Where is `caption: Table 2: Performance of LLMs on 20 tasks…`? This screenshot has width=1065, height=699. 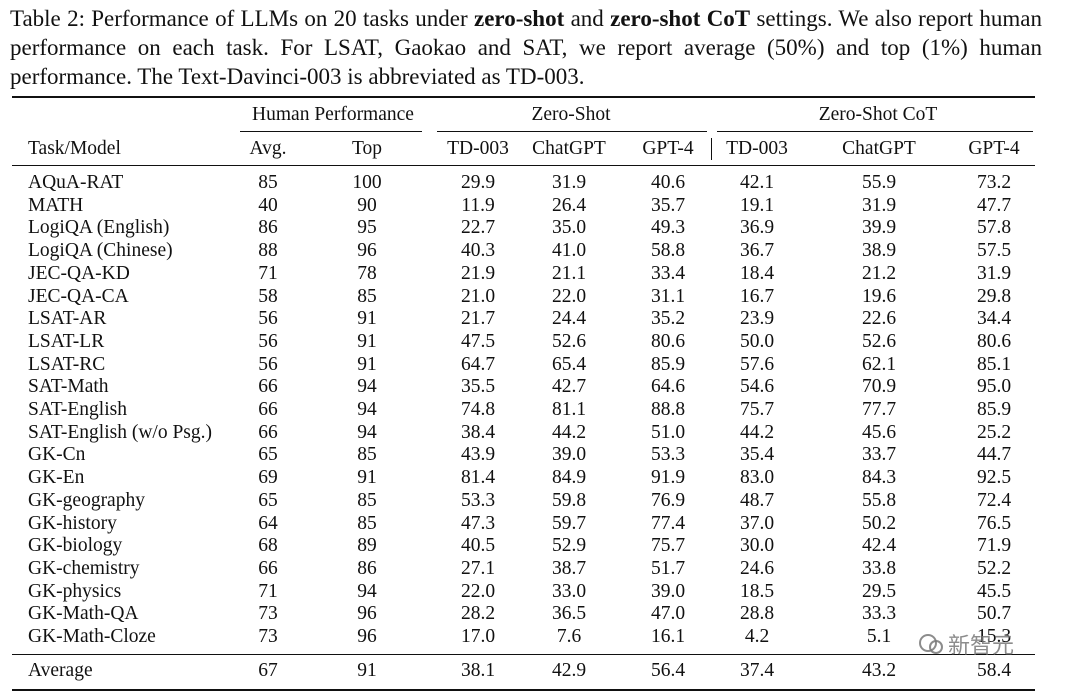
caption: Table 2: Performance of LLMs on 20 tasks… is located at coordinates (526, 47).